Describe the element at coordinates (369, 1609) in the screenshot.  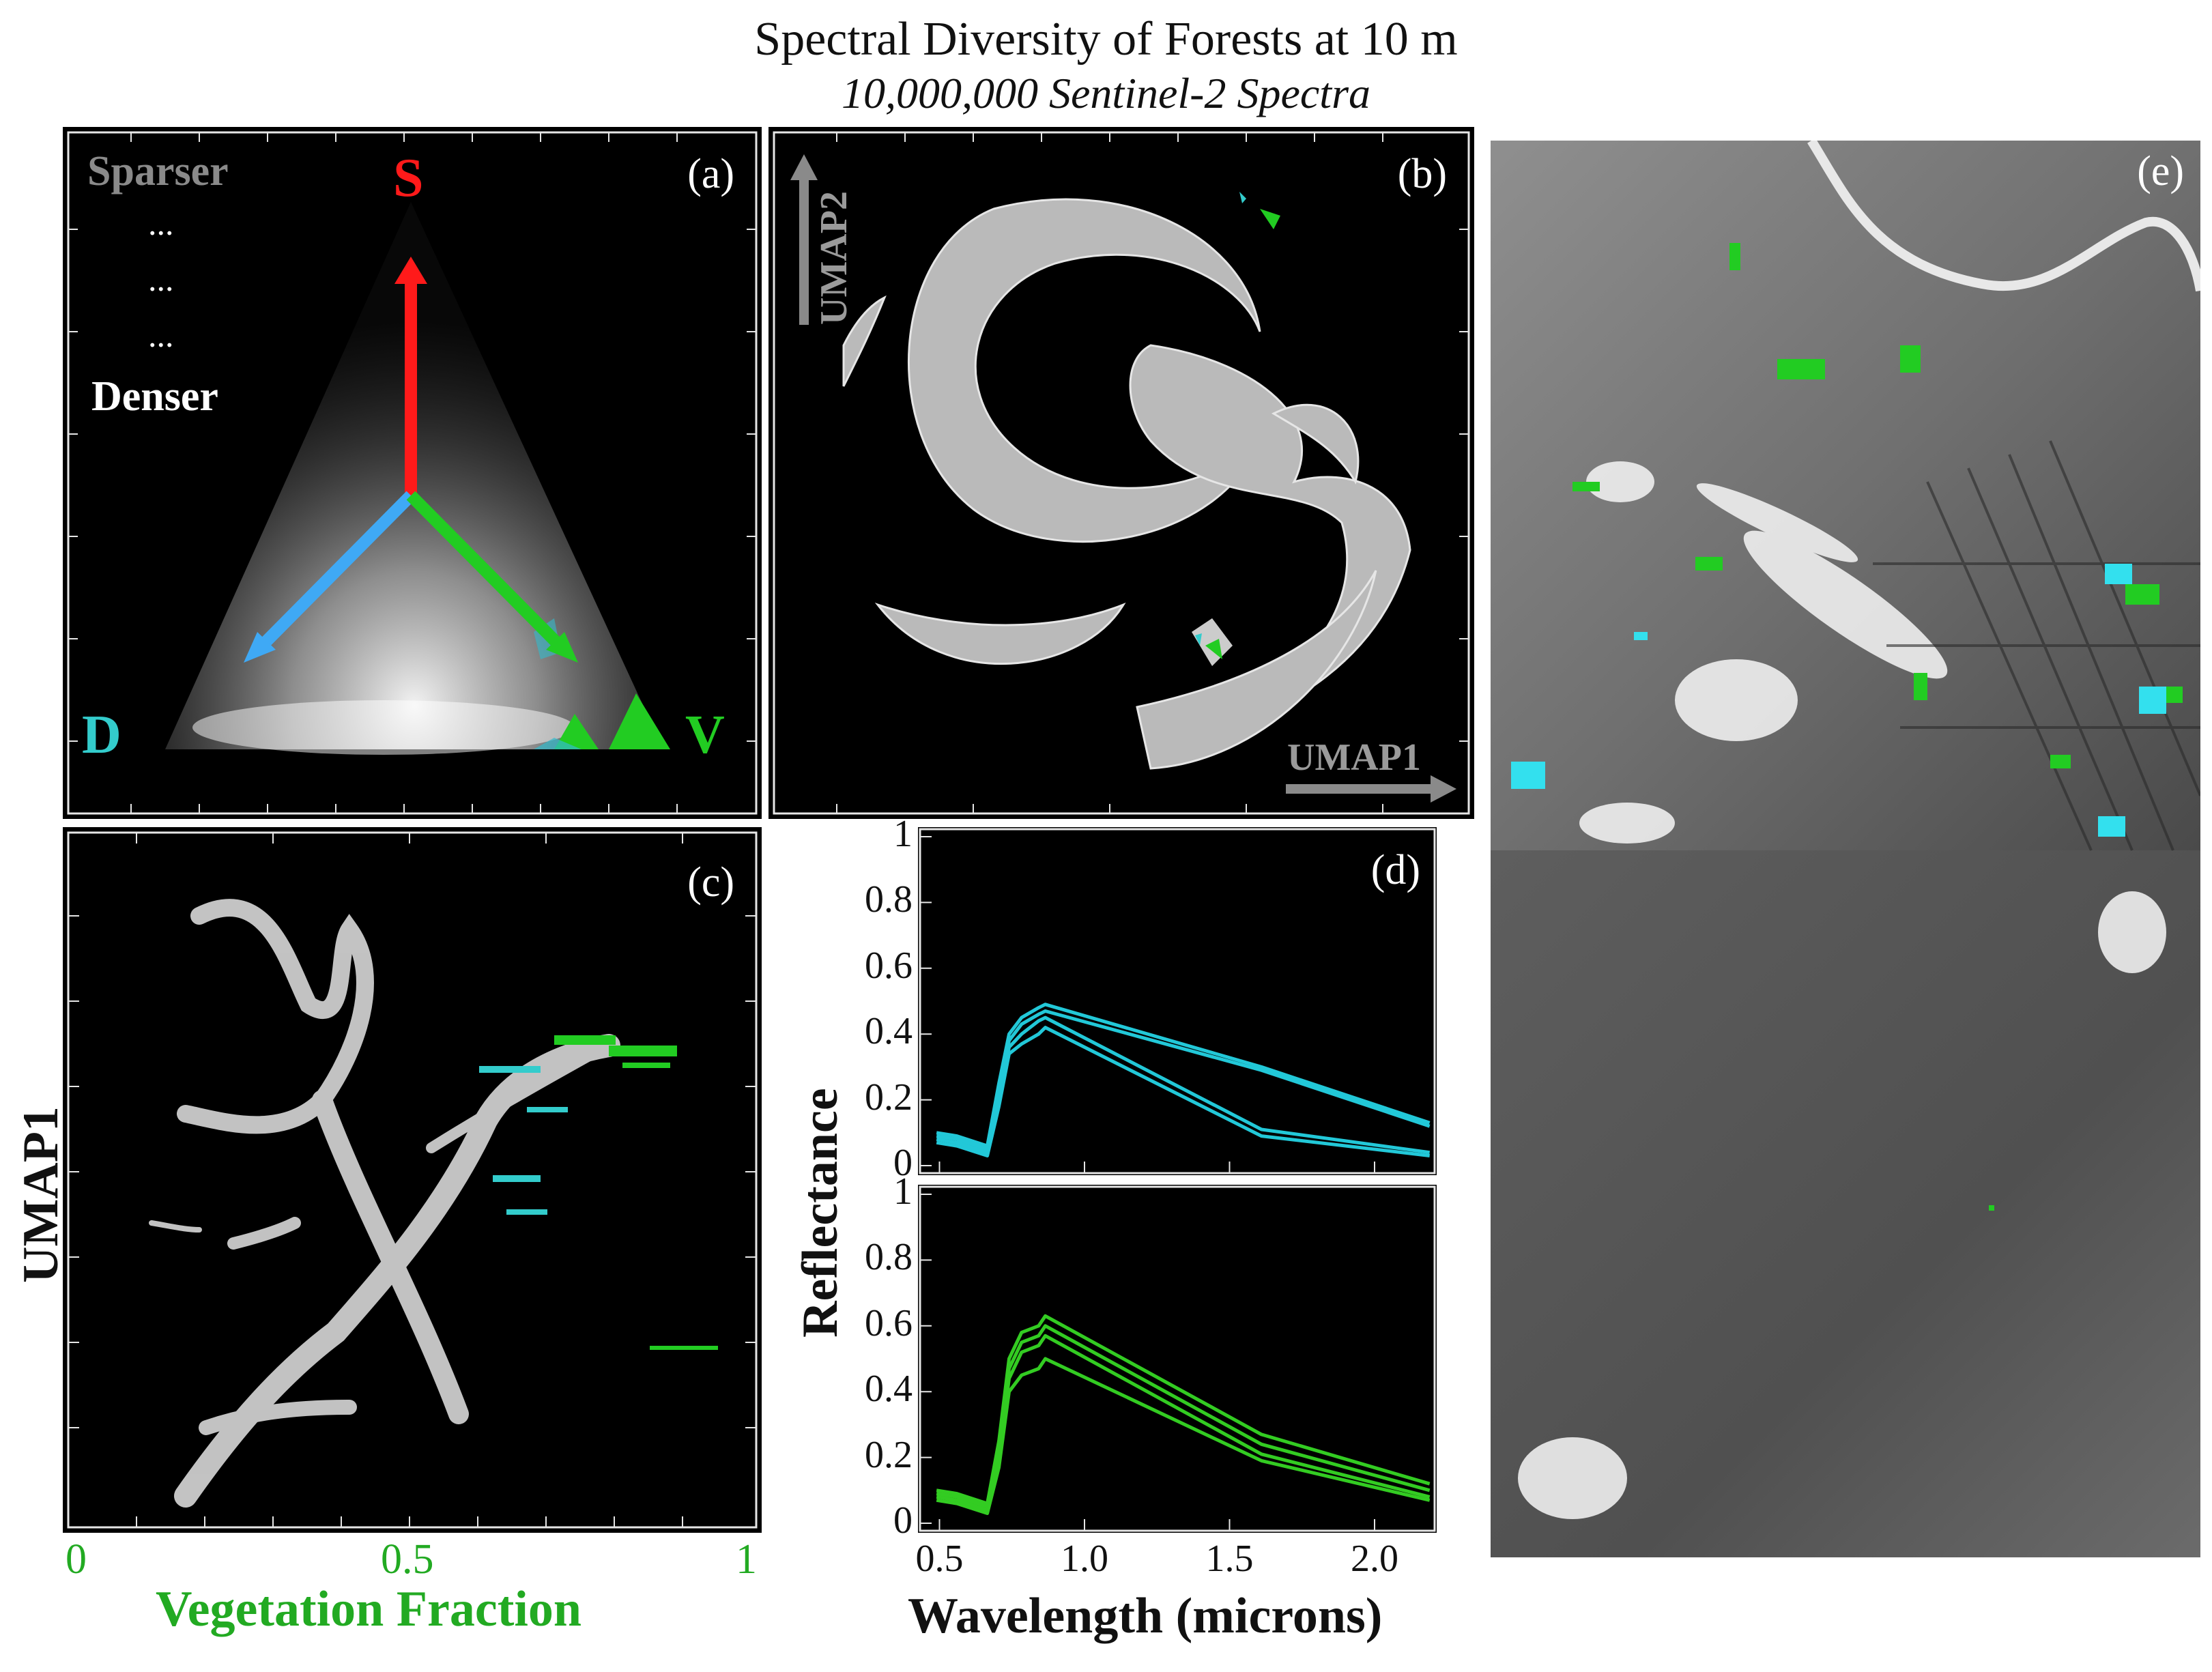
I see `panel-c-xlabel: Vegetation Fraction` at that location.